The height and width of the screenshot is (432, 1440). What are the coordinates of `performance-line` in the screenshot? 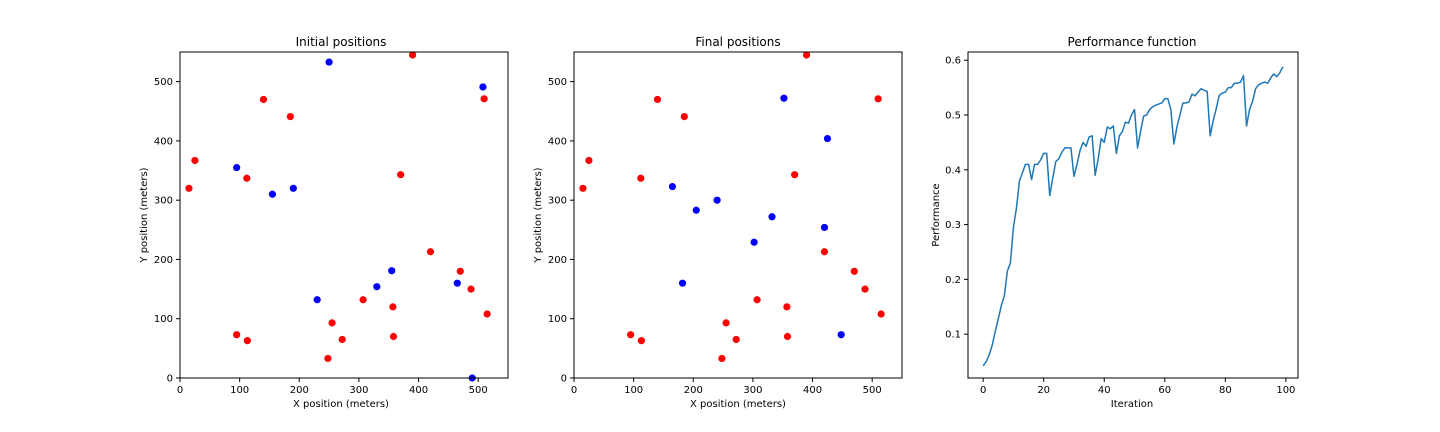 It's located at (1133, 216).